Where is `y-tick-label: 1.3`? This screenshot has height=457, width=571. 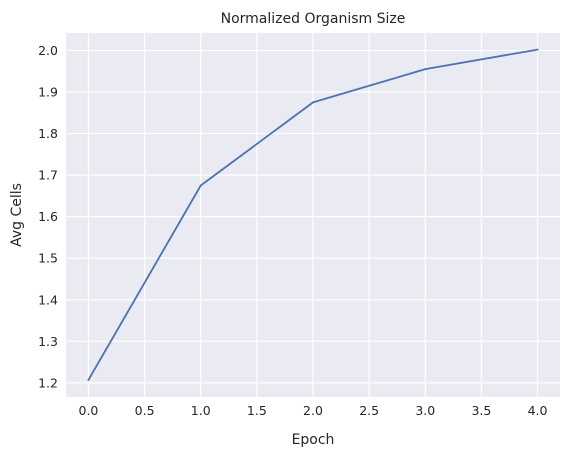 y-tick-label: 1.3 is located at coordinates (48, 341).